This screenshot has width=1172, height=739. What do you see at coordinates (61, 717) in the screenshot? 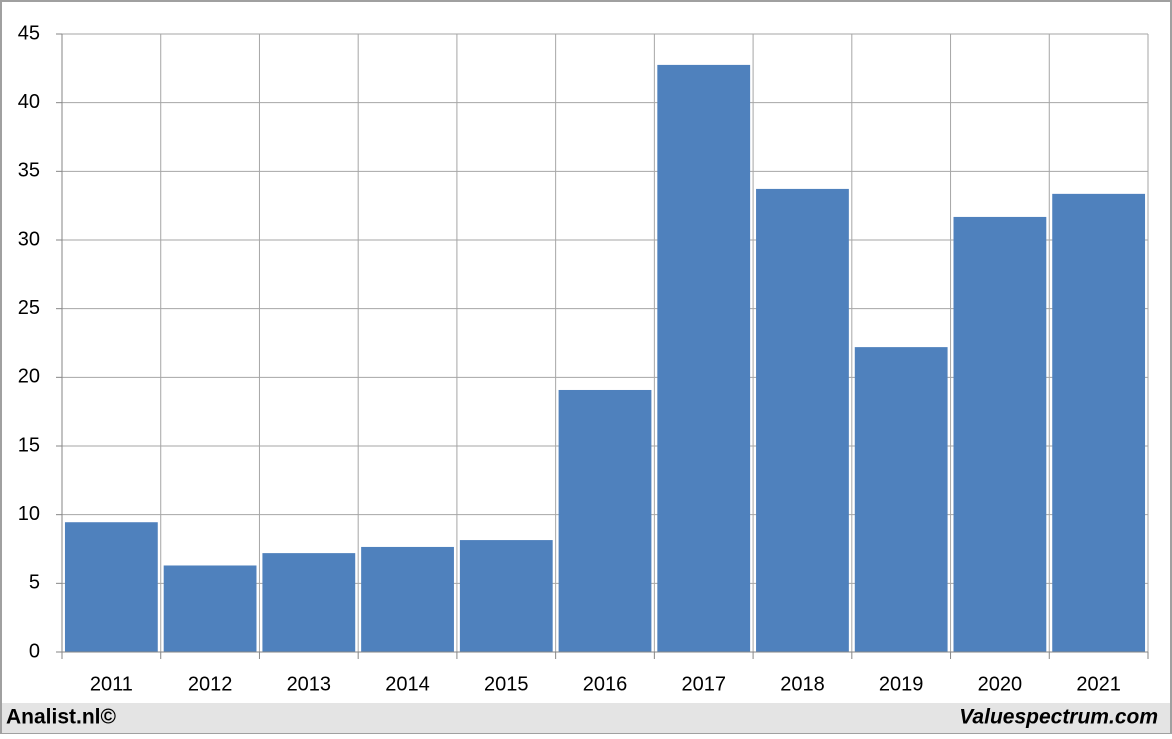
I see `credit-left: Analist.nl©` at bounding box center [61, 717].